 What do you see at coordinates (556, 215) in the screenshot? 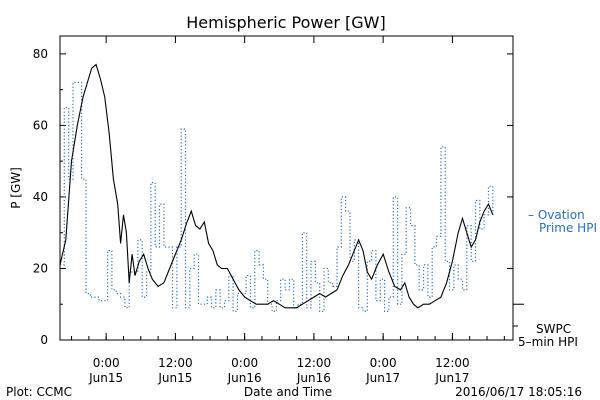
I see `legend-ovation-line1: – Ovation` at bounding box center [556, 215].